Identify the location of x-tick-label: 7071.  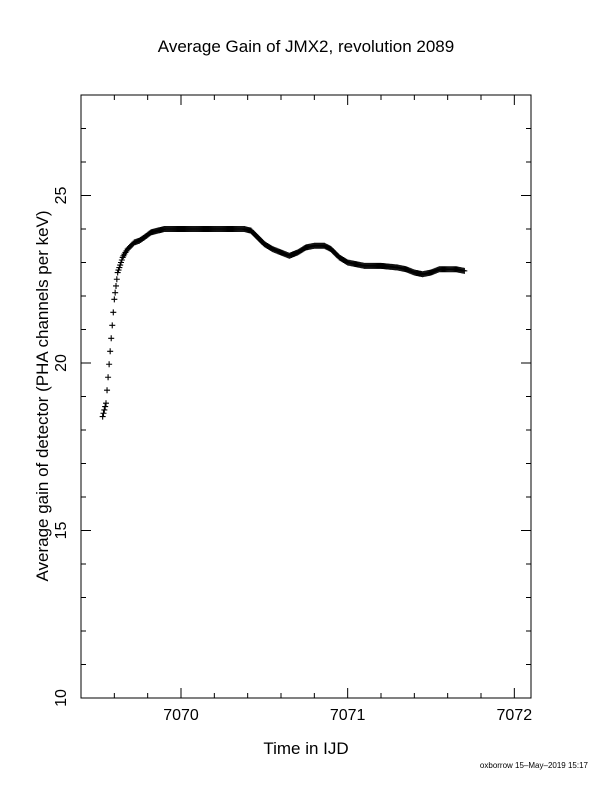
(348, 715).